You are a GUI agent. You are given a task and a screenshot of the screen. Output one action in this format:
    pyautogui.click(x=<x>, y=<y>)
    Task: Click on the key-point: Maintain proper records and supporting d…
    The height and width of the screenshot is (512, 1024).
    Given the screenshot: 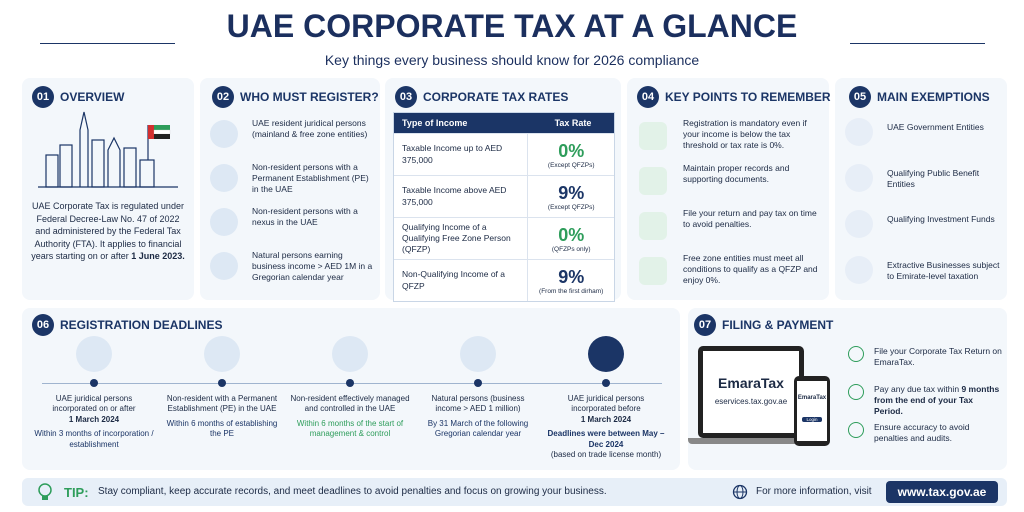 What is the action you would take?
    pyautogui.click(x=736, y=174)
    